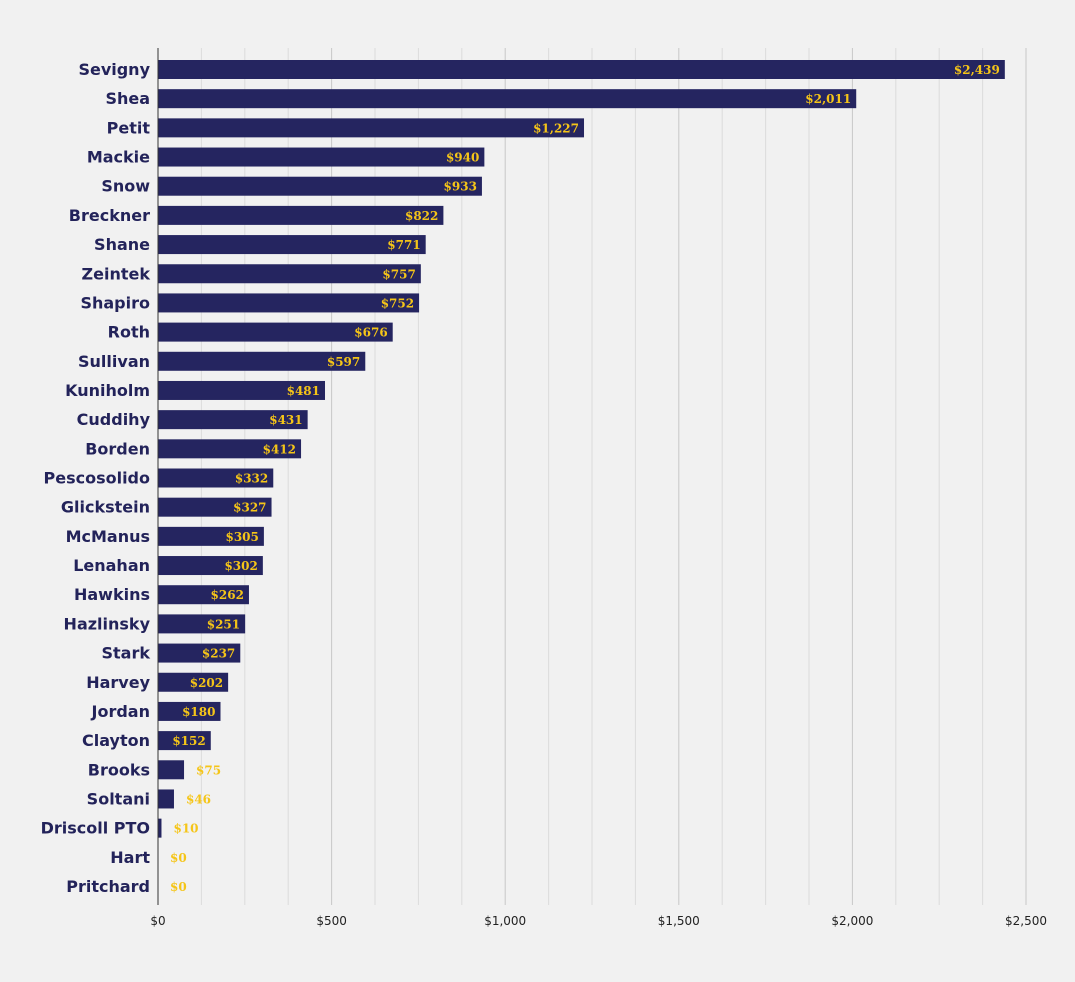  What do you see at coordinates (114, 69) in the screenshot?
I see `category-label: Sevigny` at bounding box center [114, 69].